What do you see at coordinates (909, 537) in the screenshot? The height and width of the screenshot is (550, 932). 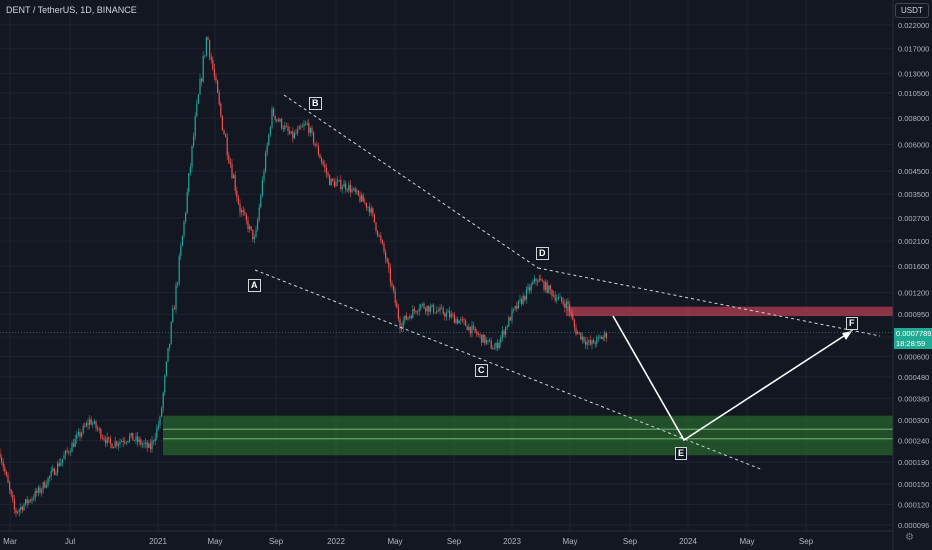 I see `gear-icon: ⚙` at bounding box center [909, 537].